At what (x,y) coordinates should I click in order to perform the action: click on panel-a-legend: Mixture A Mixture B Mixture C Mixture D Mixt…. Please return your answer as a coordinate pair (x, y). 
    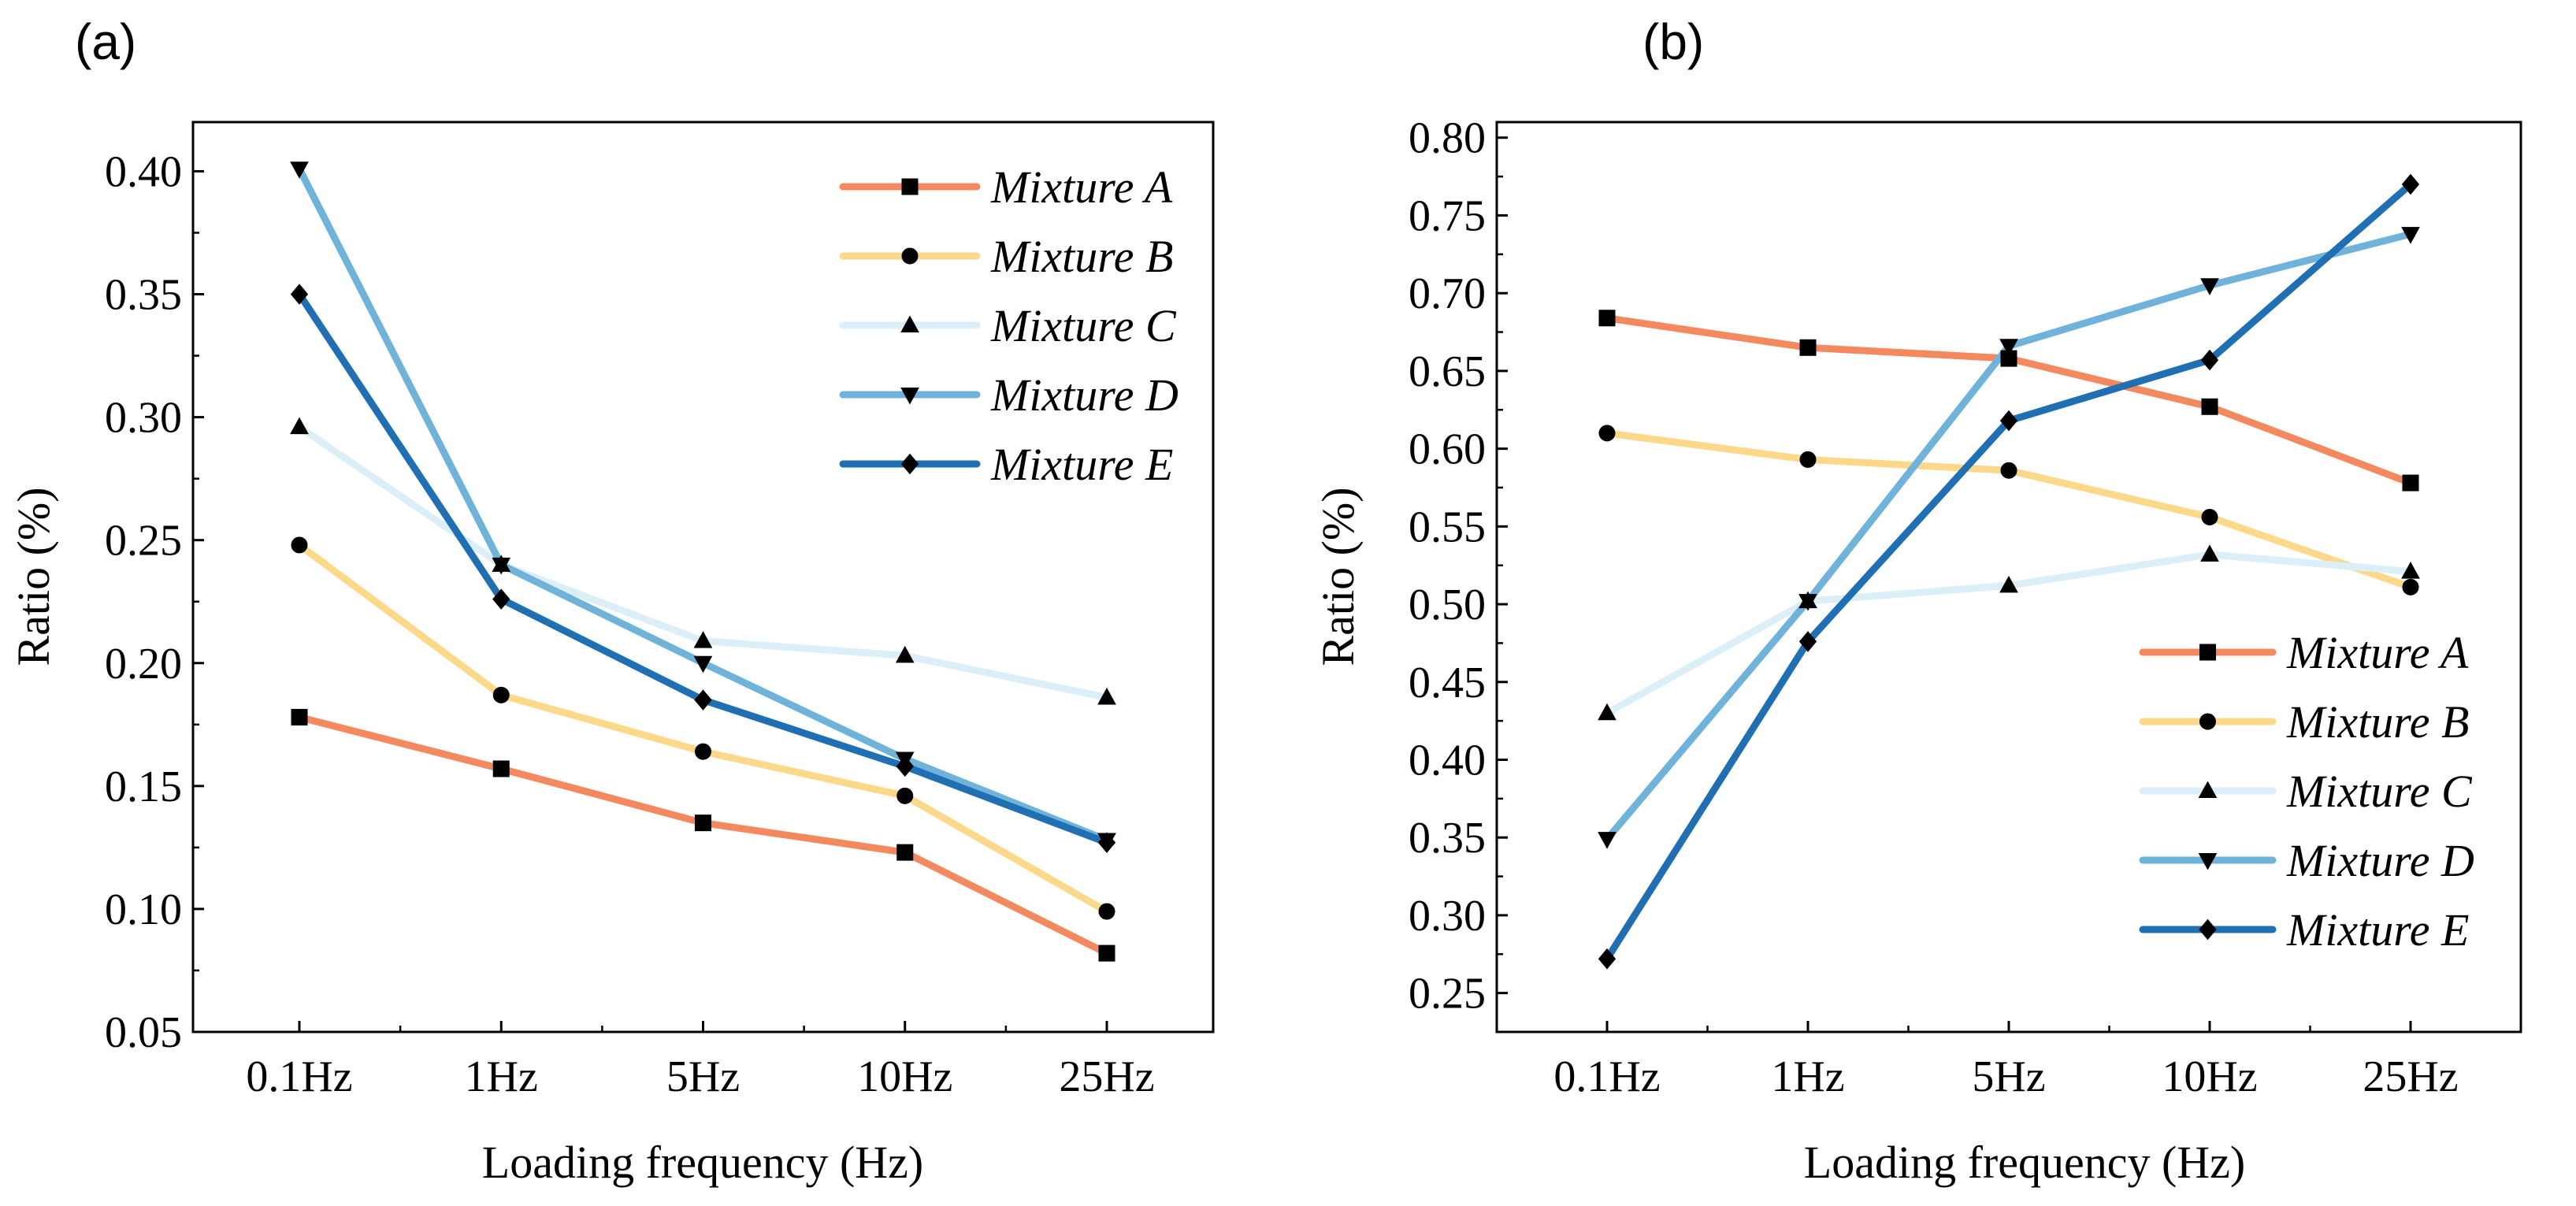
    Looking at the image, I should click on (1009, 326).